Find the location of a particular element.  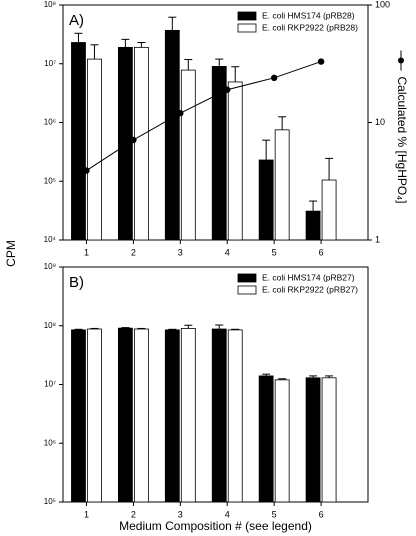

legend-label: E. coli HMS174 (pRB27) is located at coordinates (308, 277).